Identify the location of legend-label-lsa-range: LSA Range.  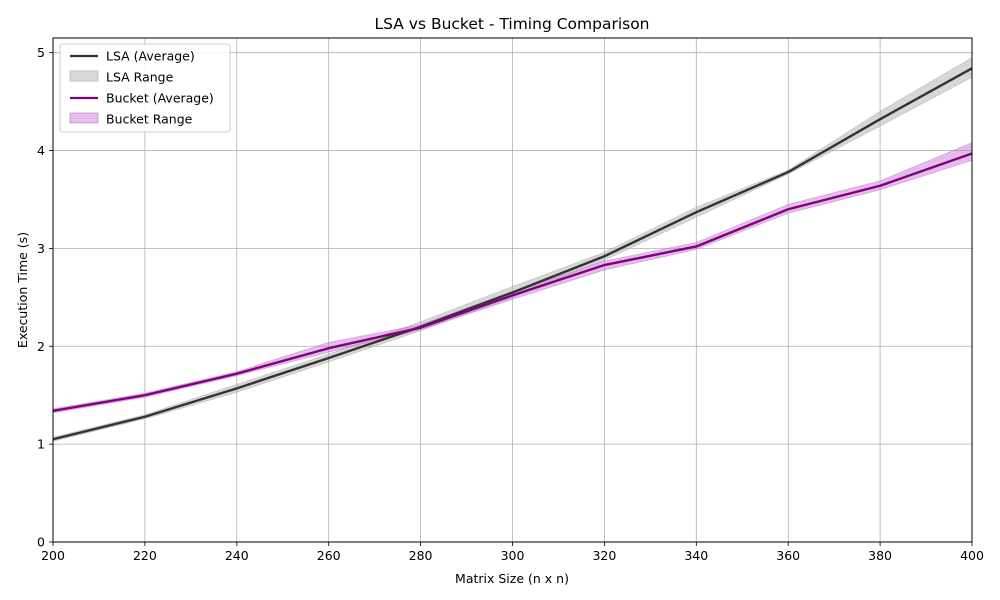
(140, 77).